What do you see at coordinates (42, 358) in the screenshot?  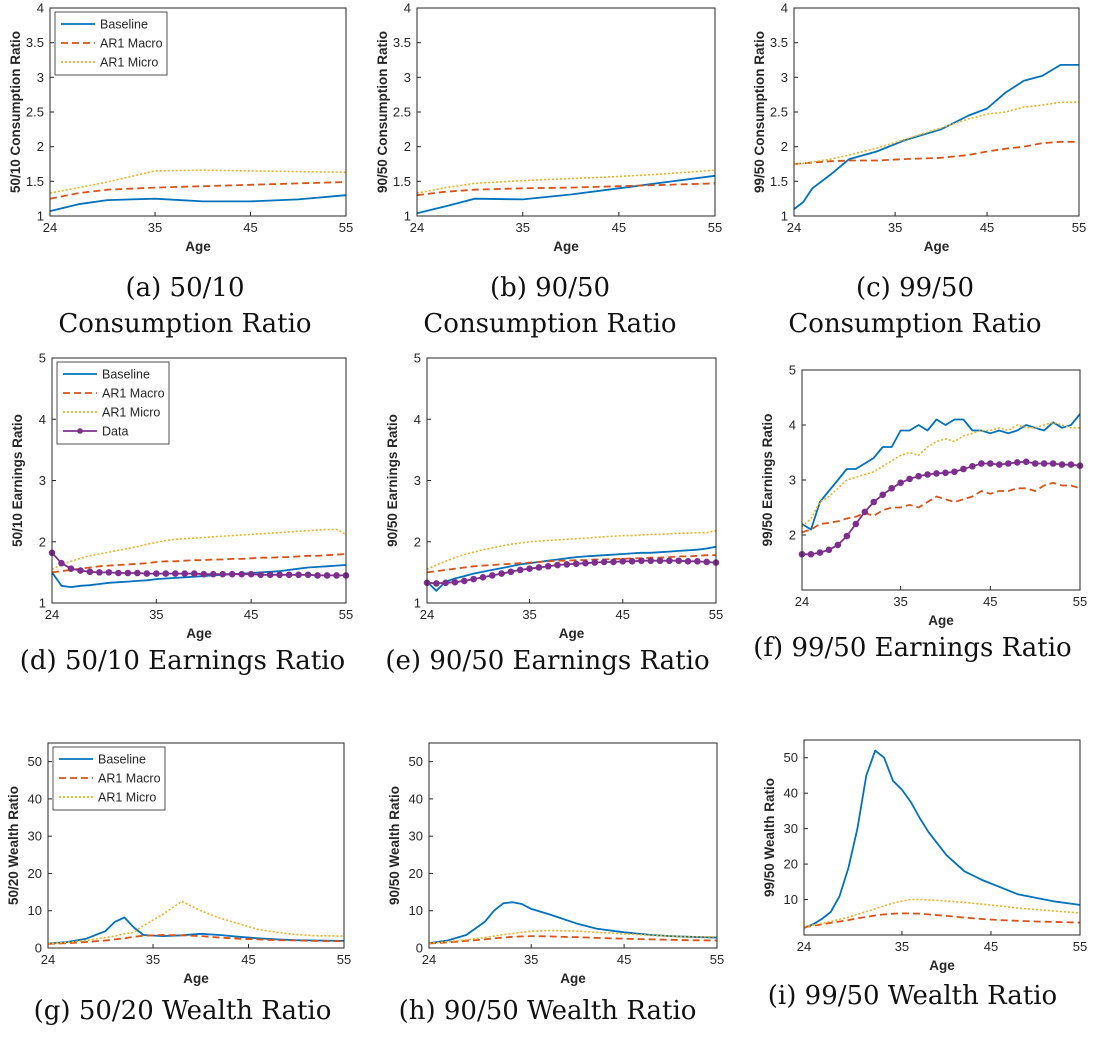 I see `y-tick-label: 5` at bounding box center [42, 358].